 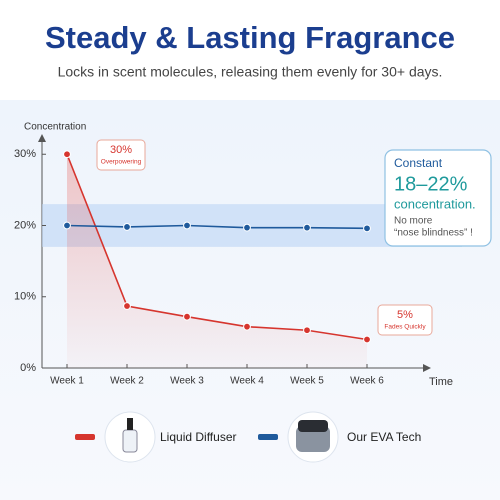 I want to click on callout-text: 18–22%, so click(x=431, y=184).